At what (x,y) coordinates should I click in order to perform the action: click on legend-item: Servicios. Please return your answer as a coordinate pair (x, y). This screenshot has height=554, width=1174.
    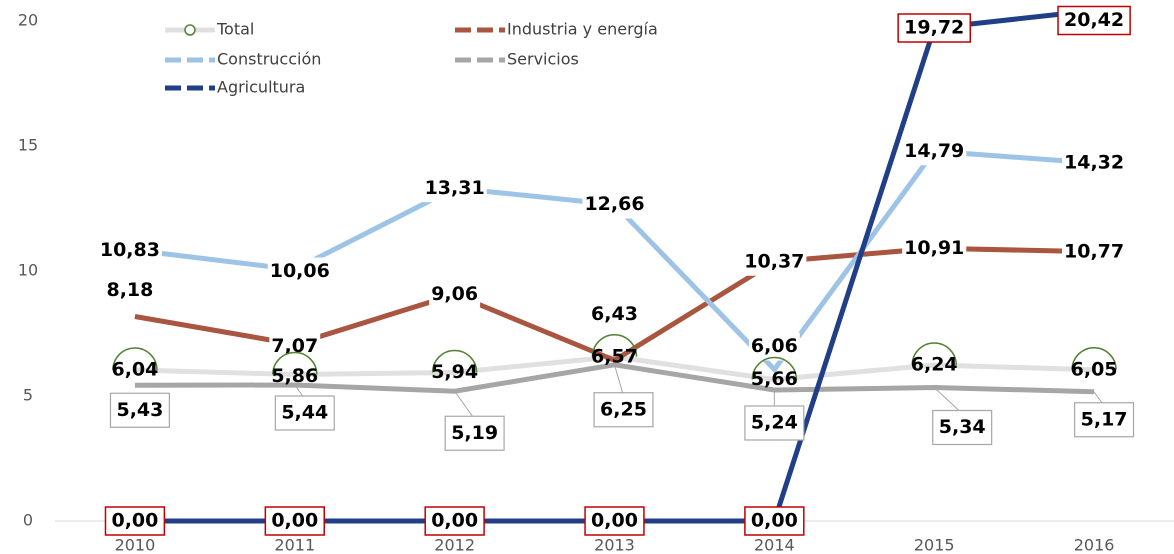
    Looking at the image, I should click on (517, 59).